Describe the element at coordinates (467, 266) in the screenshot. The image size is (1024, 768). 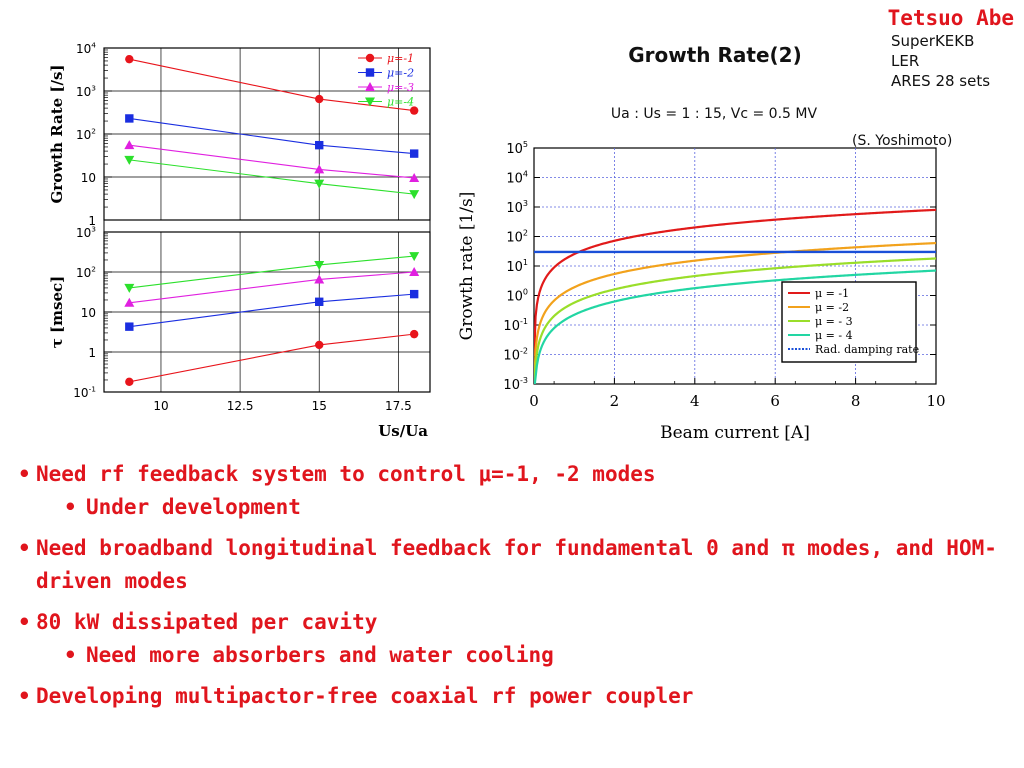
I see `y-axis-label: Growth rate [1/s]` at that location.